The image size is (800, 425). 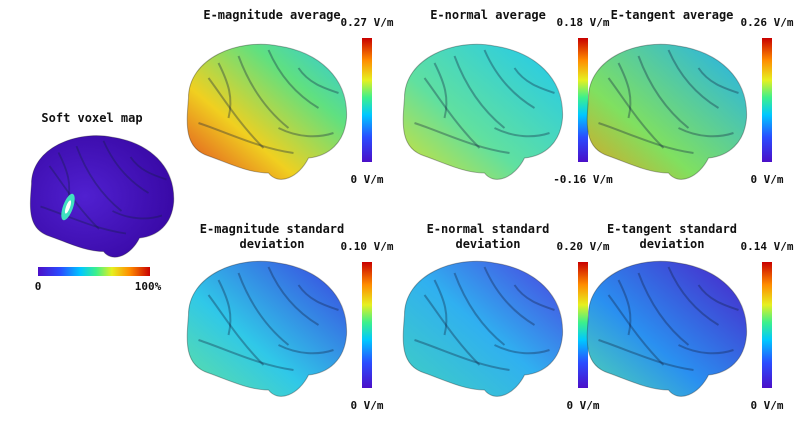 I want to click on colorbar-max-label: 0.10 V/m, so click(x=367, y=246).